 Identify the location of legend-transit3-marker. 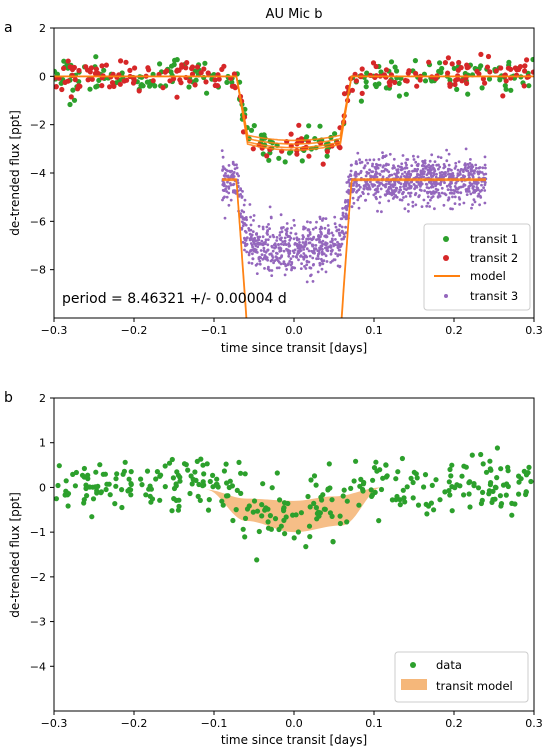
(446, 296).